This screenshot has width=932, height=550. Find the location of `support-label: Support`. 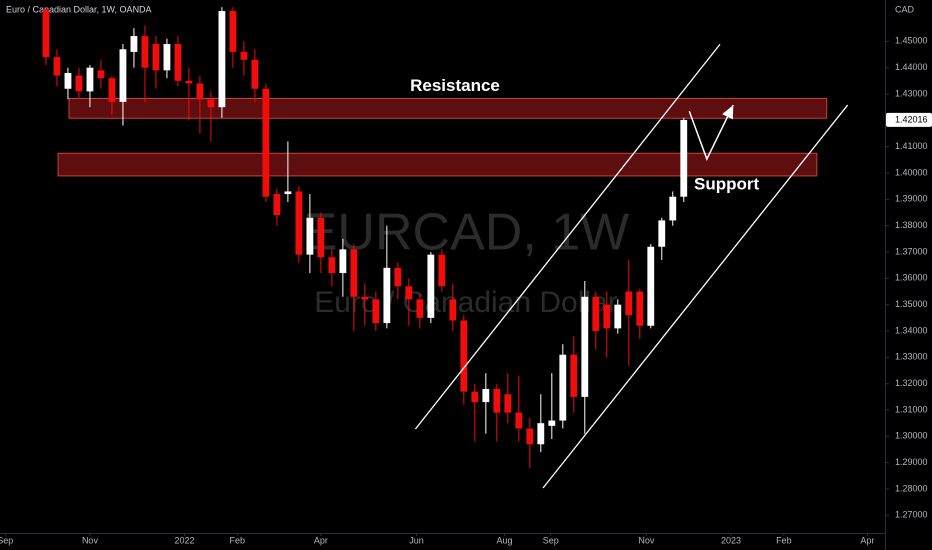

support-label: Support is located at coordinates (726, 183).